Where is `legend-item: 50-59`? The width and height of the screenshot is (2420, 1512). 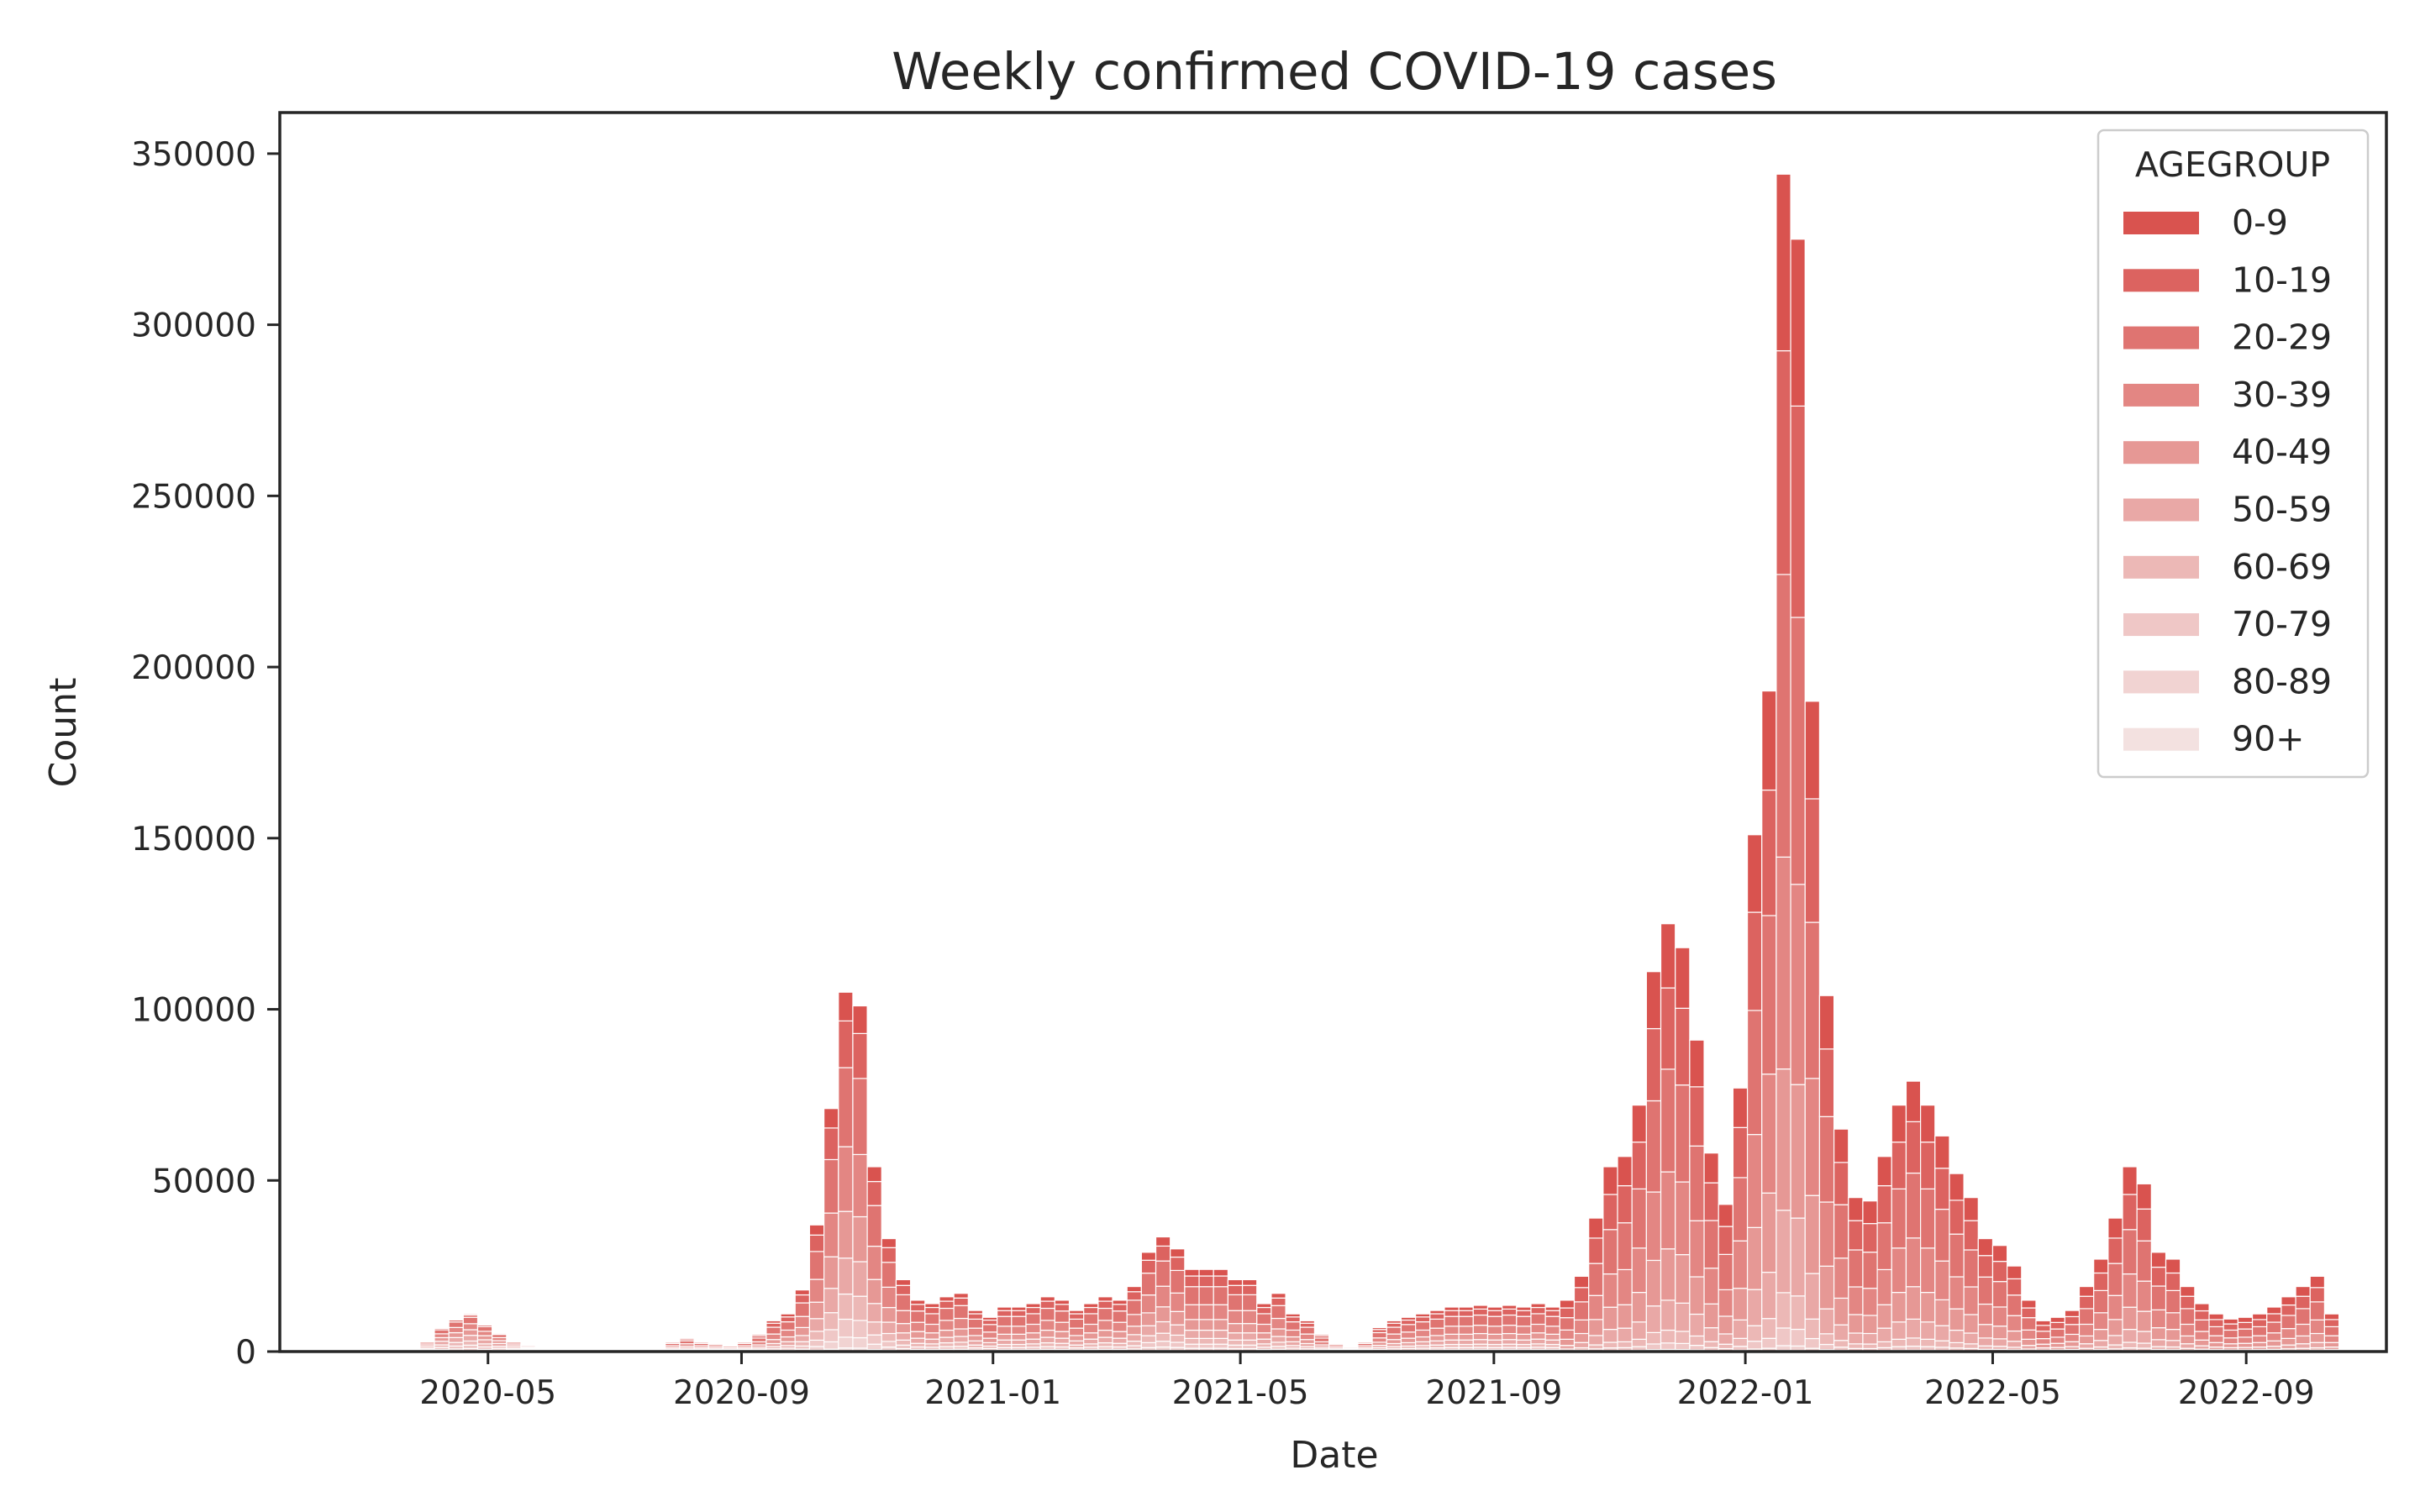 legend-item: 50-59 is located at coordinates (2227, 510).